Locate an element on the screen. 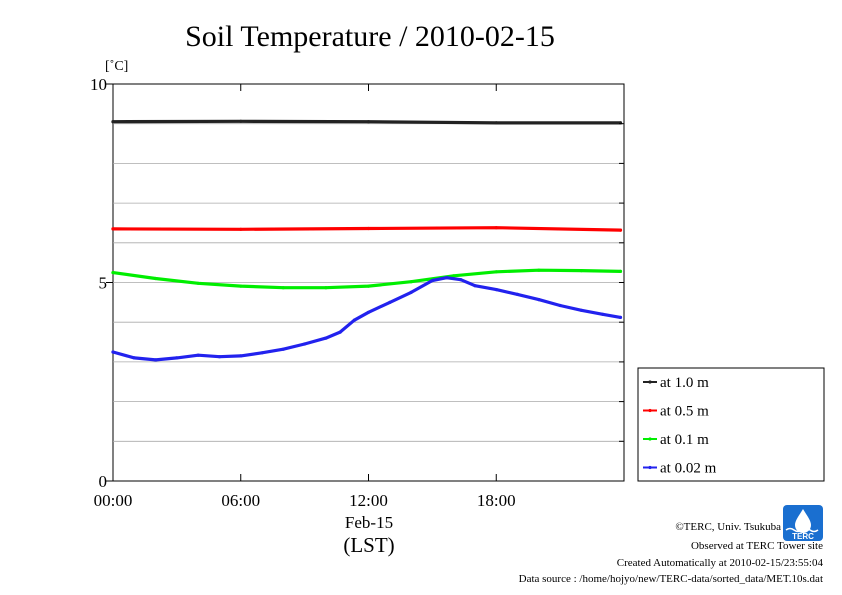  y-tick-label: 5 is located at coordinates (103, 283).